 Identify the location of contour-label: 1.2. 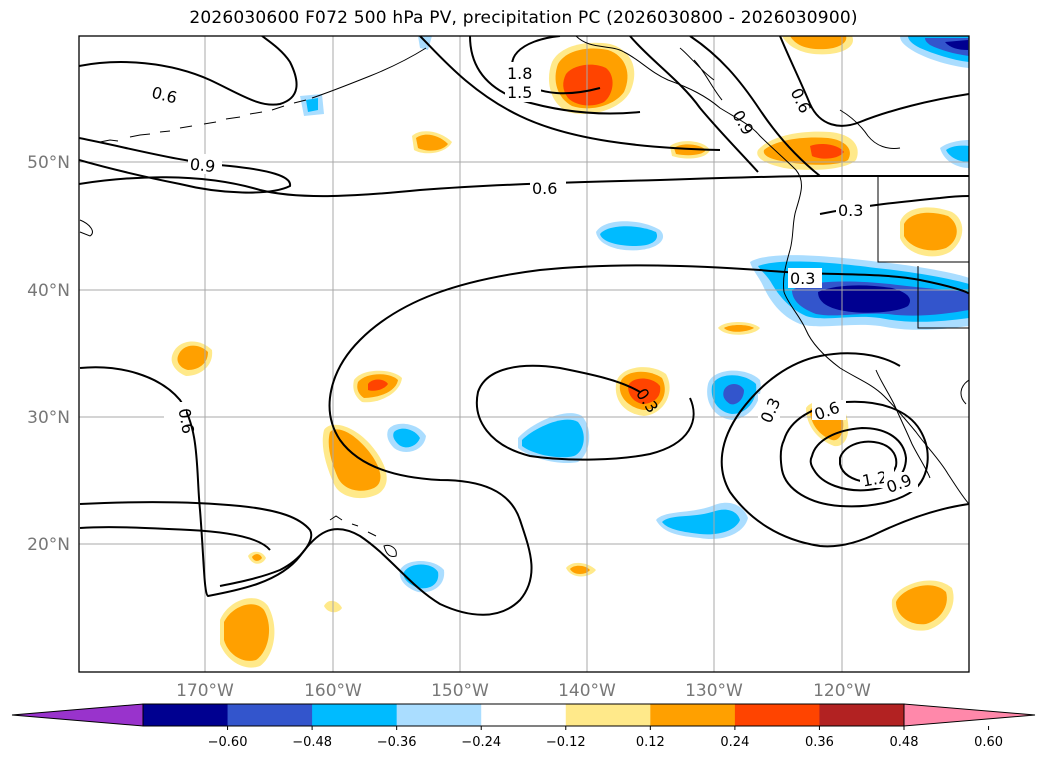
(875, 478).